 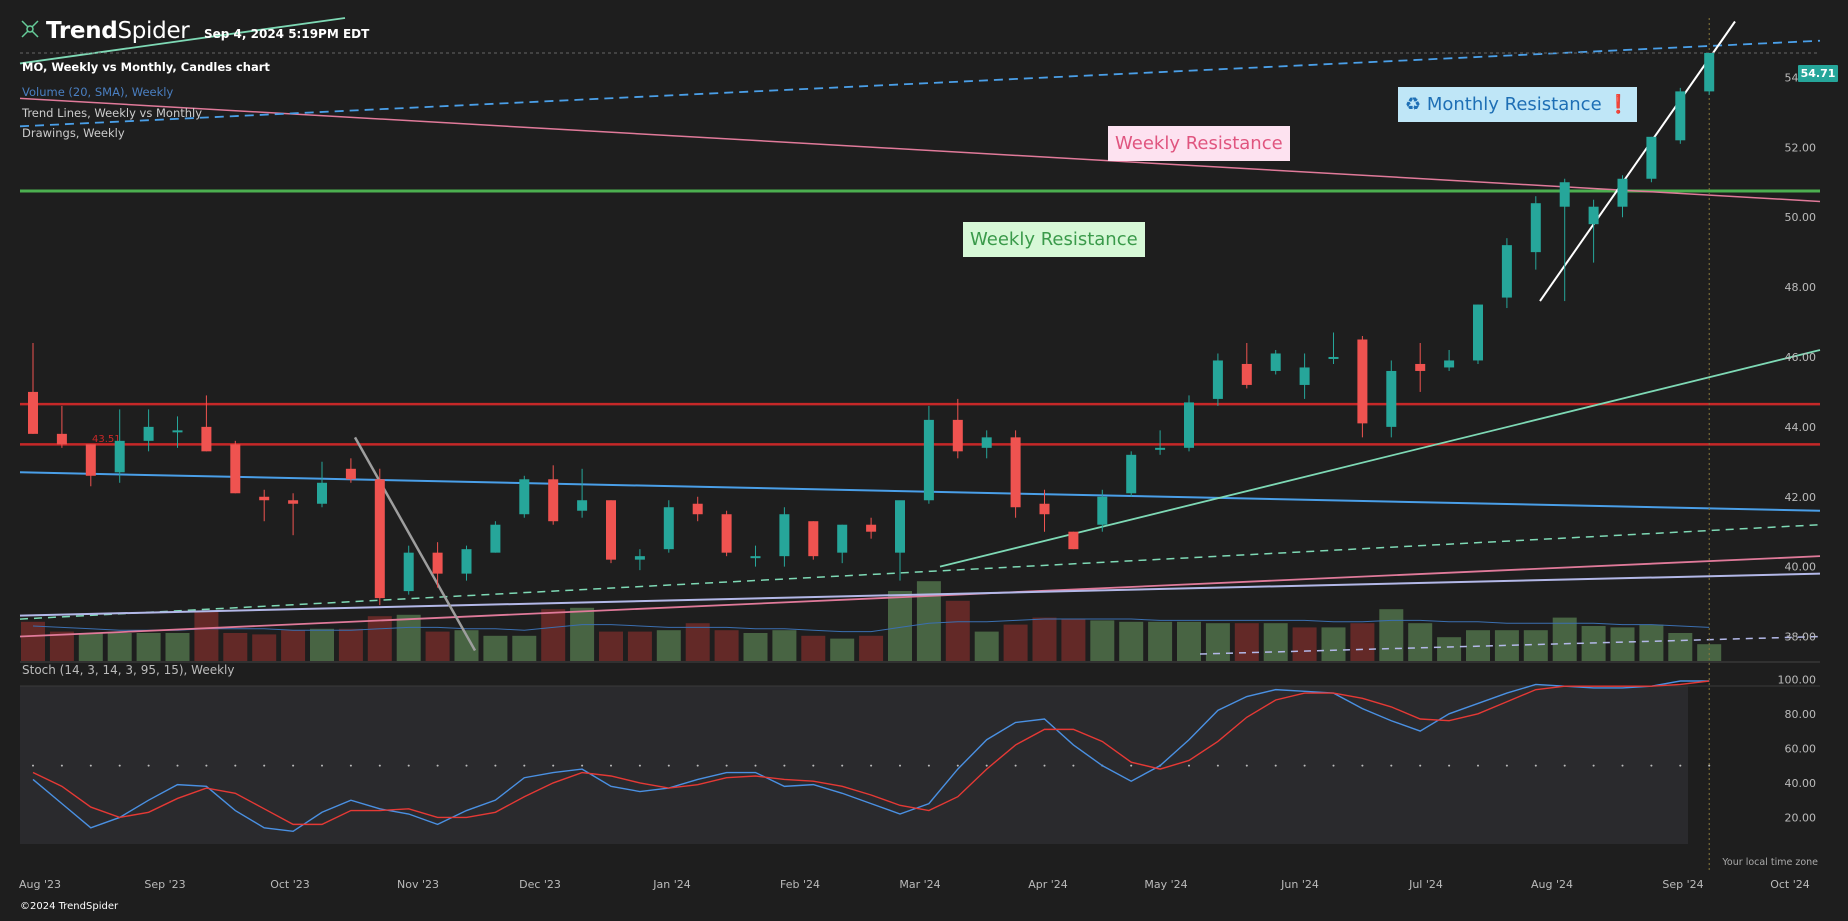 I want to click on current-price-tag: 54.71, so click(x=1818, y=73).